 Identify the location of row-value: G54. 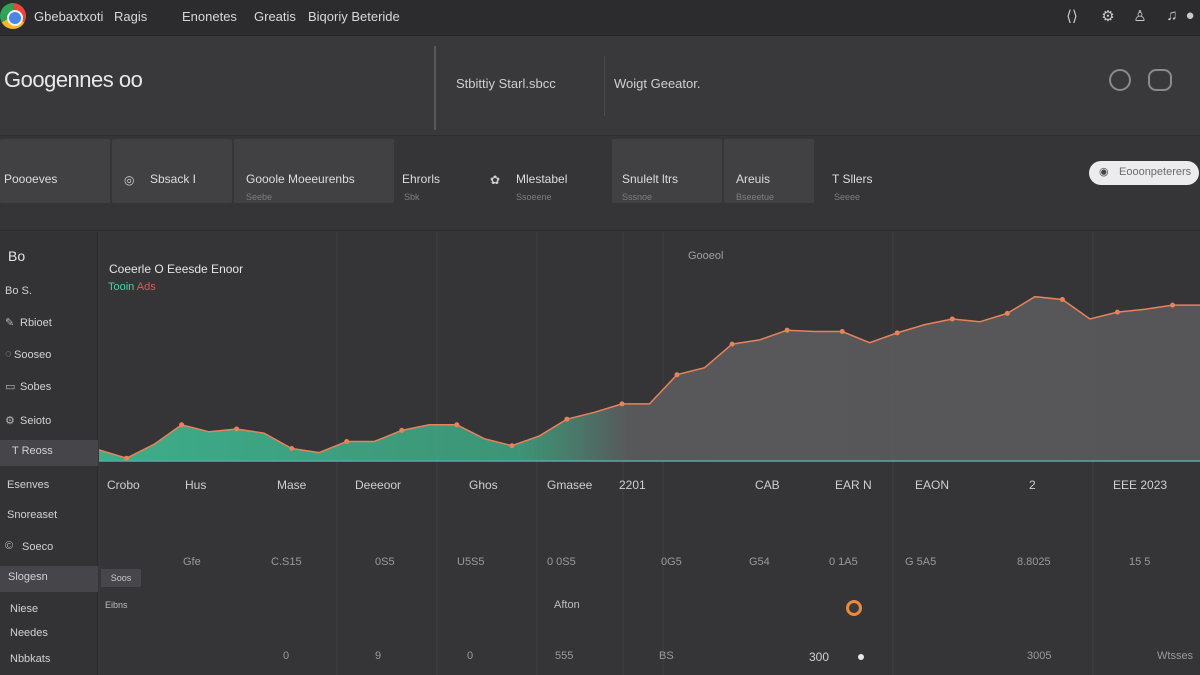
(759, 562).